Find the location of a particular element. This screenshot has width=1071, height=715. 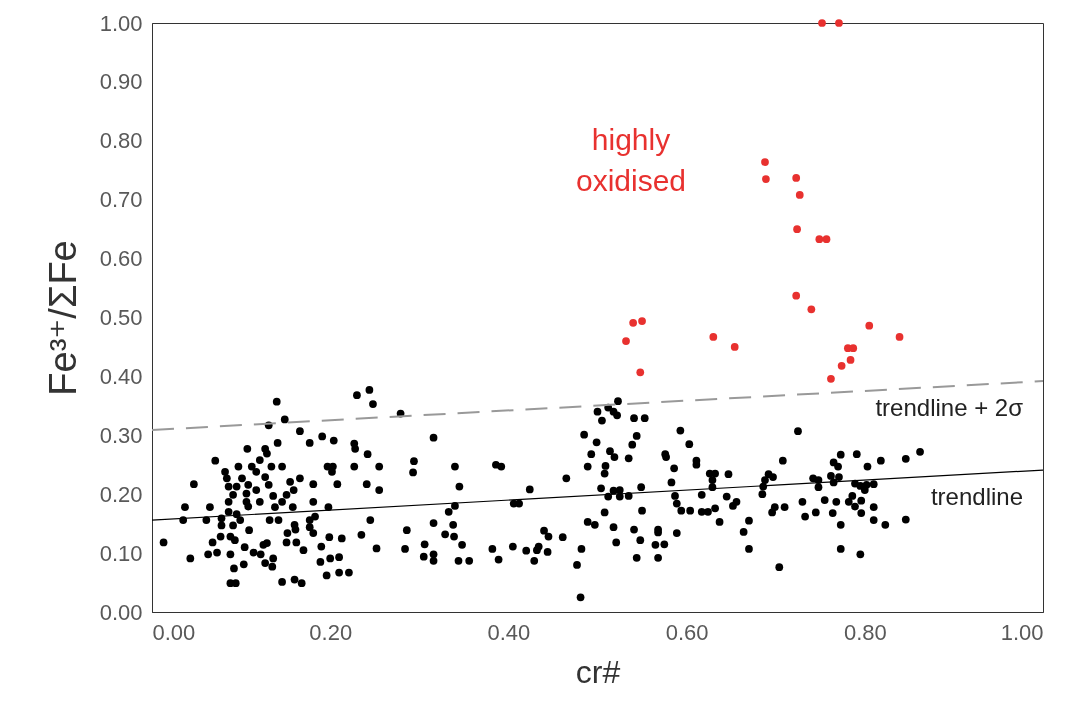

x-tick-label: 0.00 is located at coordinates (174, 632).